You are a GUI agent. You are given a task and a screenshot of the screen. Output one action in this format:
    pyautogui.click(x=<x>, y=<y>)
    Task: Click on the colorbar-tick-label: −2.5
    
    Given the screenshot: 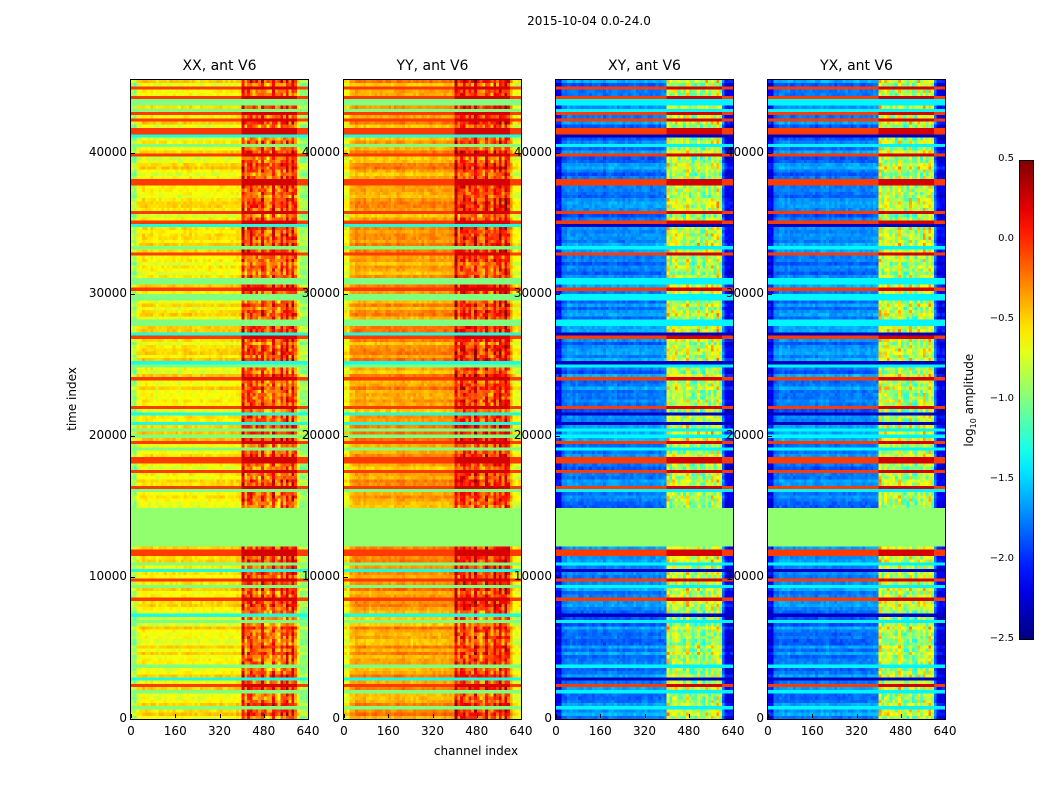 What is the action you would take?
    pyautogui.click(x=1001, y=638)
    